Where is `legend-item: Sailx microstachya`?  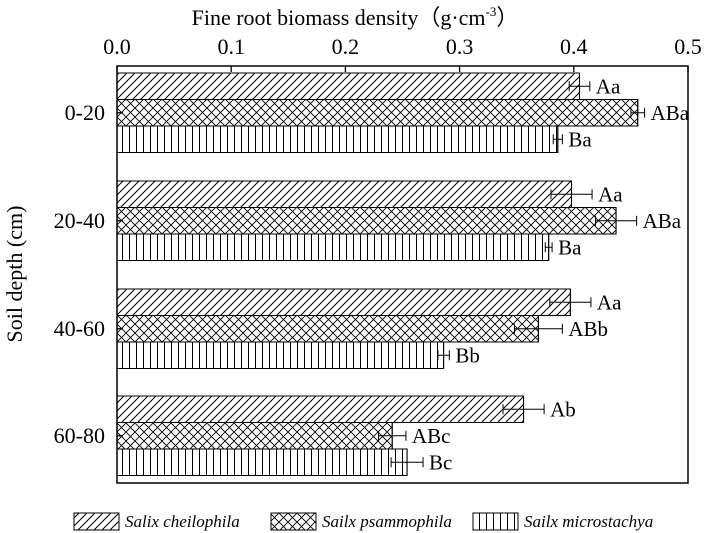
legend-item: Sailx microstachya is located at coordinates (562, 521).